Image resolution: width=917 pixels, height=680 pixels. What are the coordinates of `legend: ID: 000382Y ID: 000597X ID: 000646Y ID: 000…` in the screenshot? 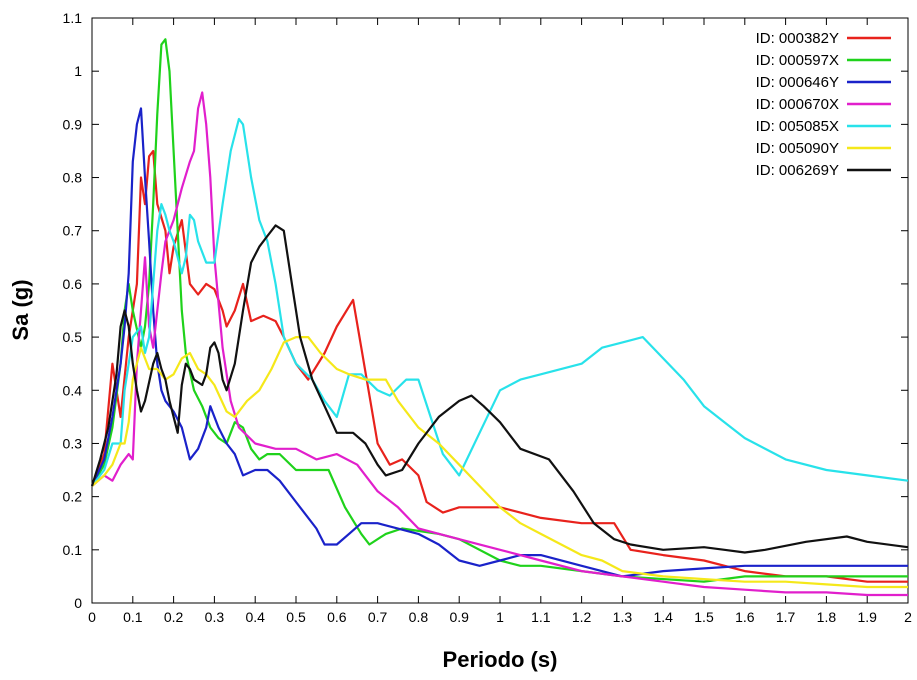 It's located at (823, 104).